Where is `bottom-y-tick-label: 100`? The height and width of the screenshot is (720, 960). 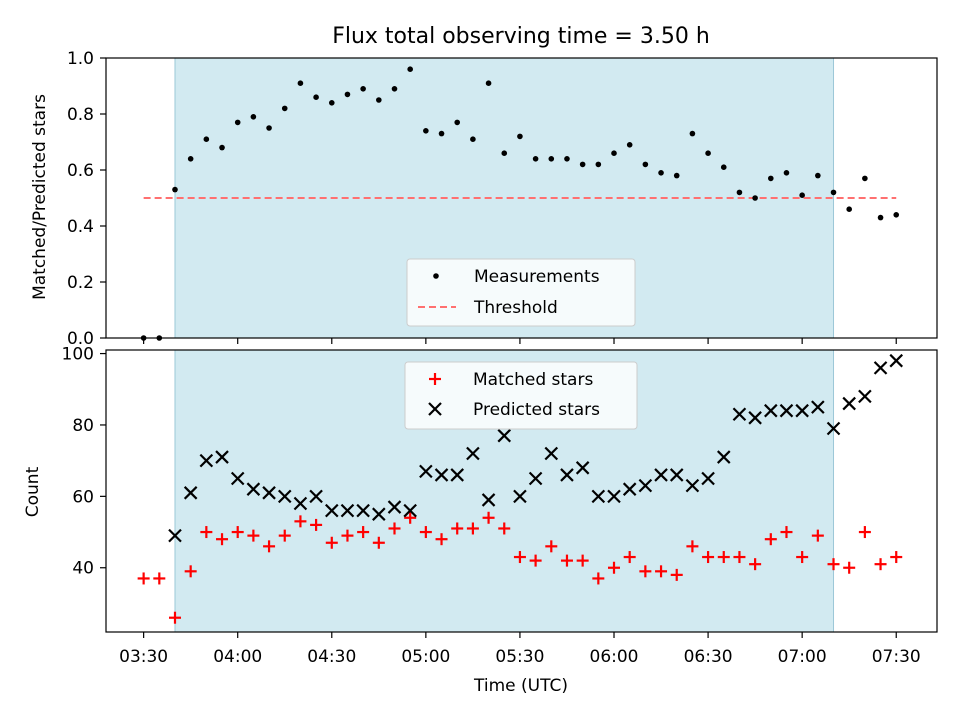
bottom-y-tick-label: 100 is located at coordinates (78, 355).